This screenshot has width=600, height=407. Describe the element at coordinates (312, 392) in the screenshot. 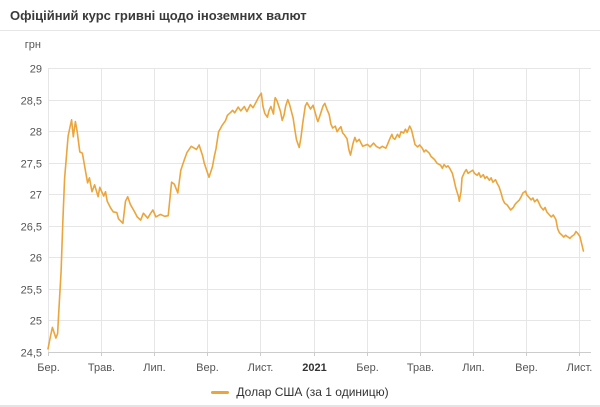

I see `legend-label: Долар США (за 1 одиницю)` at that location.